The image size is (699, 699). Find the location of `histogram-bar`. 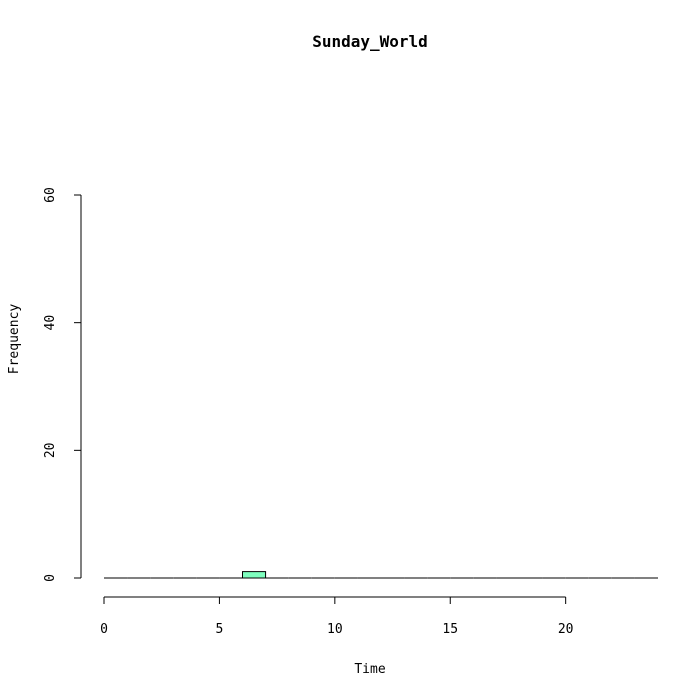

histogram-bar is located at coordinates (254, 575).